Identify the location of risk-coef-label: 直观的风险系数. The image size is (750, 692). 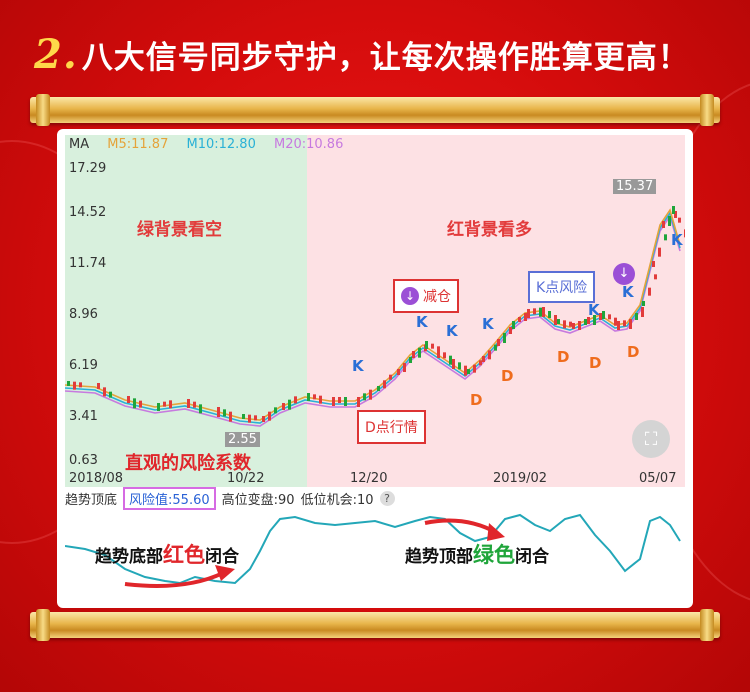
(188, 462).